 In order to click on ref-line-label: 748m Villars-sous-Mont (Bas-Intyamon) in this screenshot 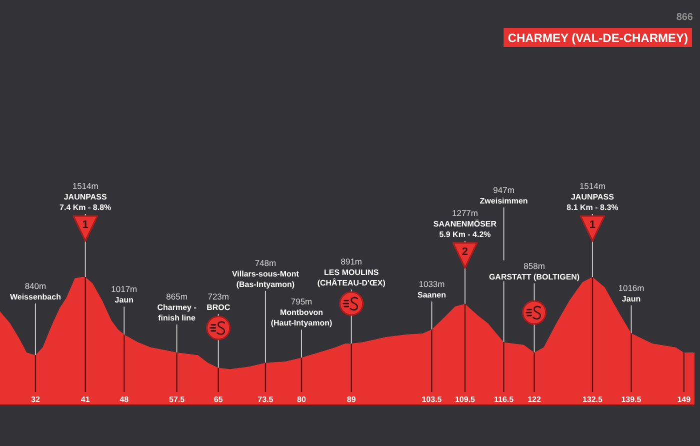, I will do `click(266, 273)`.